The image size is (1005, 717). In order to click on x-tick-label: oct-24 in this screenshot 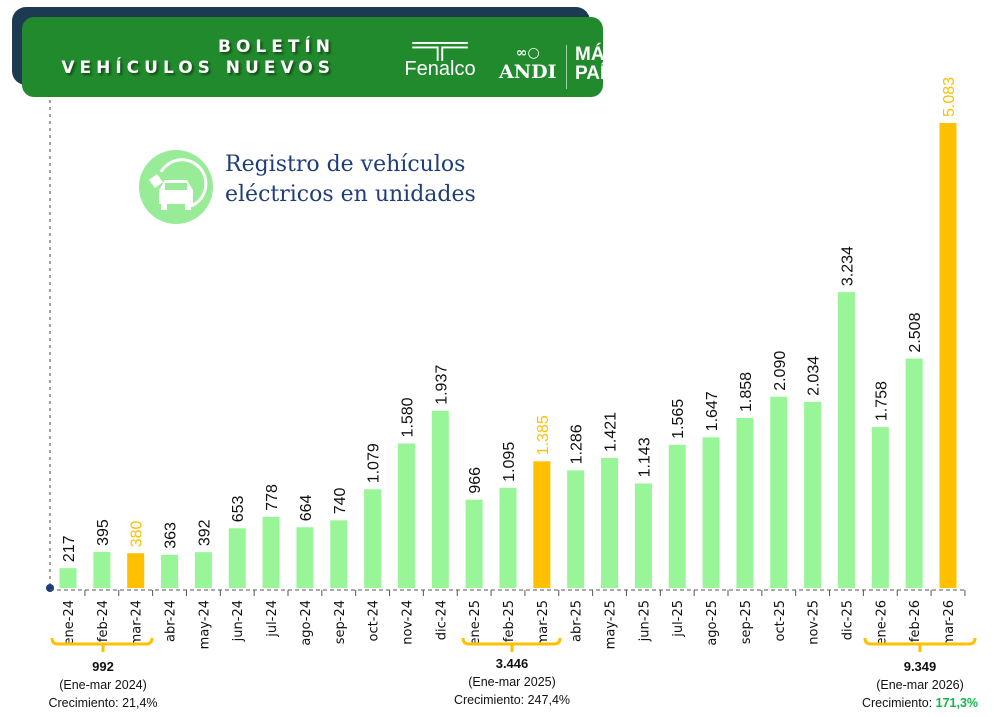, I will do `click(374, 620)`.